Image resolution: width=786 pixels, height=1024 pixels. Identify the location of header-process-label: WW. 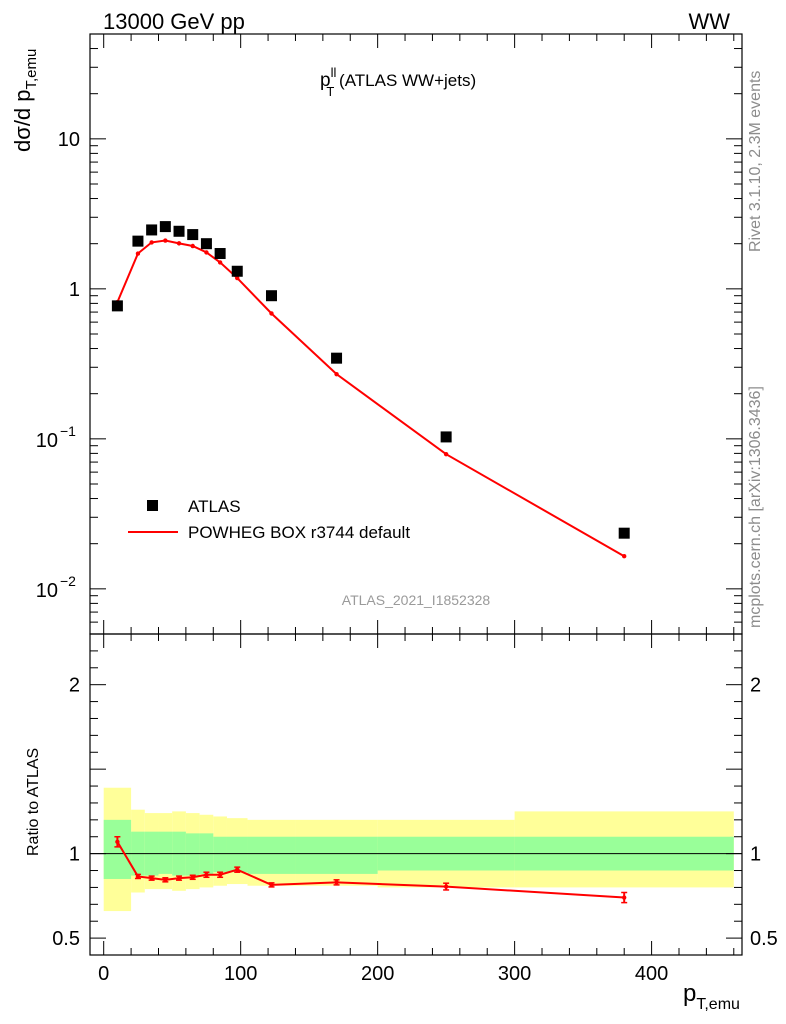
(709, 21).